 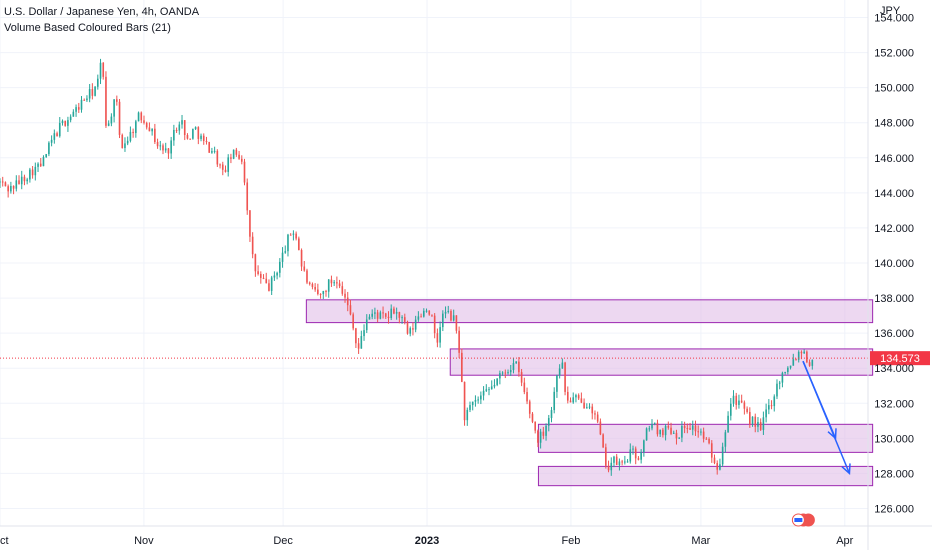 I want to click on upper-resistance-zone, so click(x=589, y=311).